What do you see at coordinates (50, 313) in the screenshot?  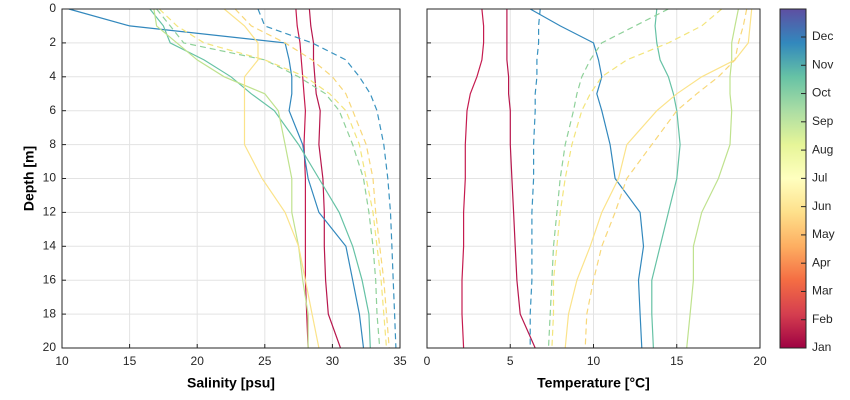 I see `y-tick-label: 18` at bounding box center [50, 313].